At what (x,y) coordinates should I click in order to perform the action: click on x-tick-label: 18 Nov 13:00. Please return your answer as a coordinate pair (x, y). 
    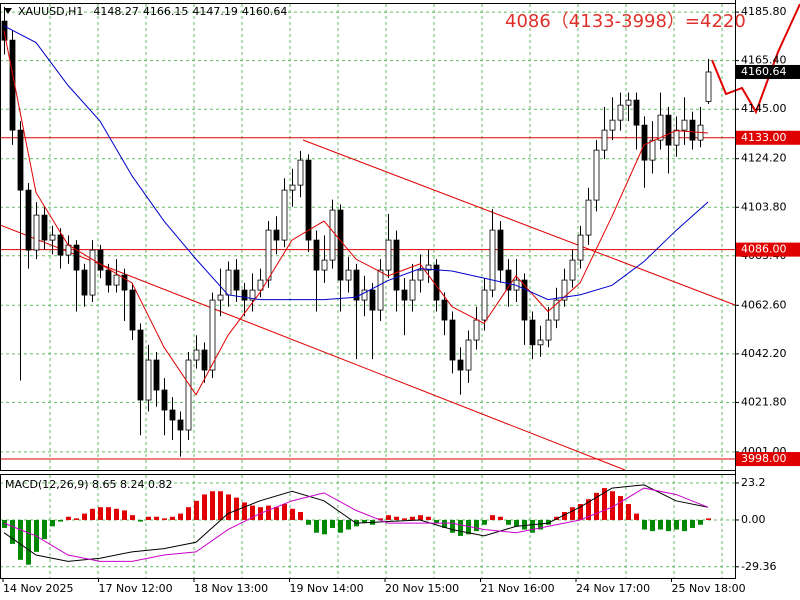
    Looking at the image, I should click on (231, 588).